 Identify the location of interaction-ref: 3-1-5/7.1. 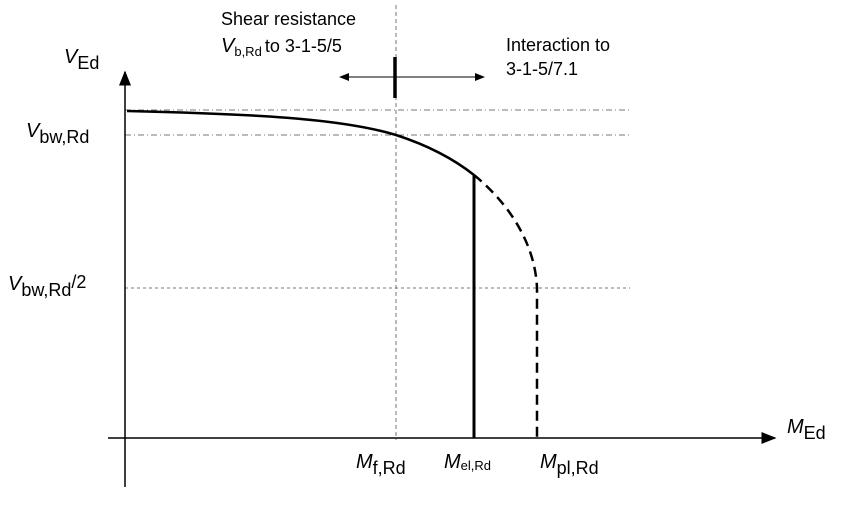
(542, 69).